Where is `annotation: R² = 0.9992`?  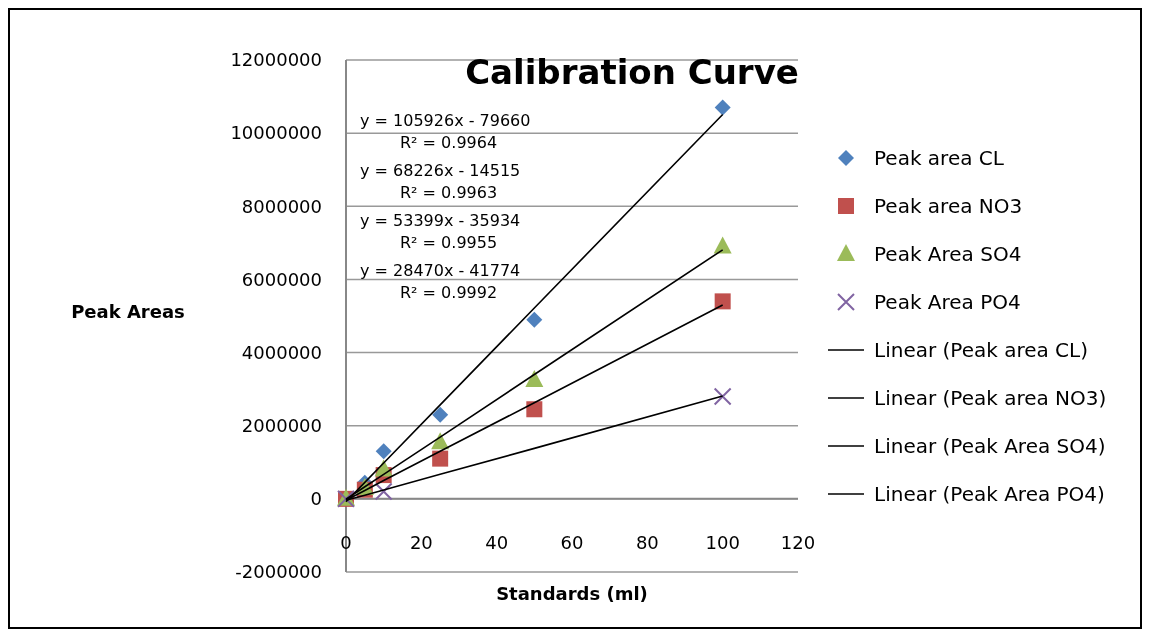 annotation: R² = 0.9992 is located at coordinates (449, 292).